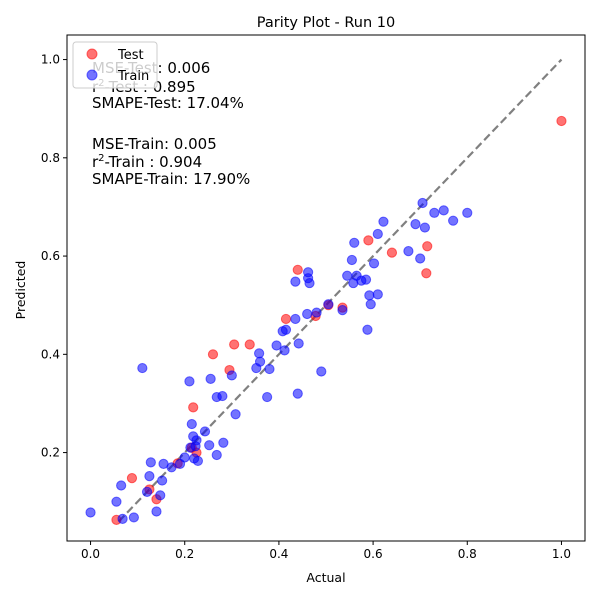 The height and width of the screenshot is (600, 600). Describe the element at coordinates (92, 54) in the screenshot. I see `legend-marker-test` at that location.